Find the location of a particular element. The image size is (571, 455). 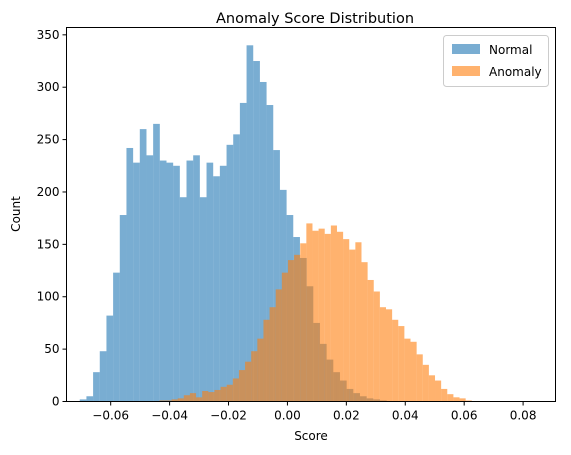

y-tick-label: 0 is located at coordinates (56, 402).